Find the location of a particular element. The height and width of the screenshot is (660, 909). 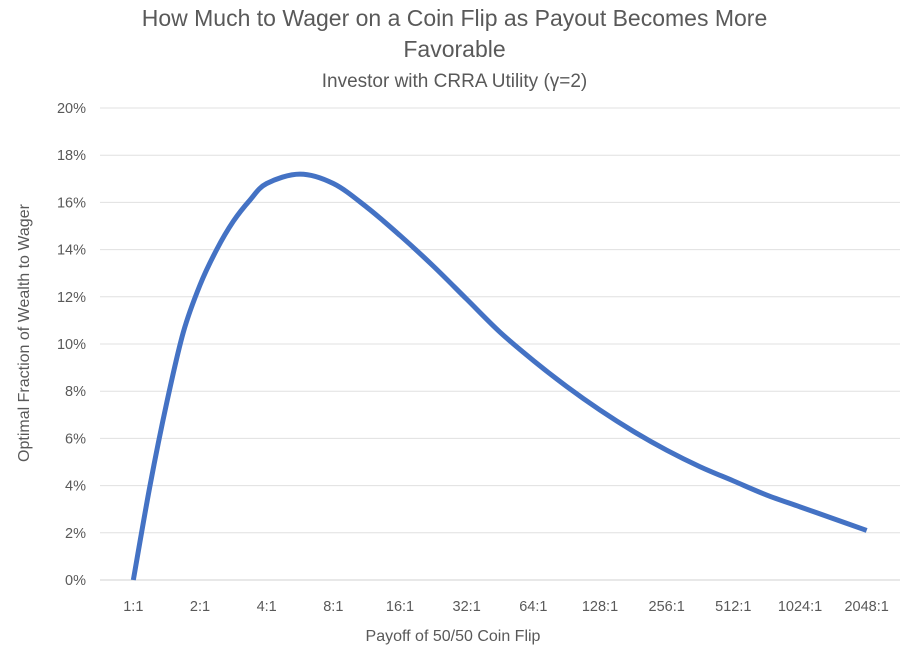

x-tick-label: 2048:1 is located at coordinates (866, 607).